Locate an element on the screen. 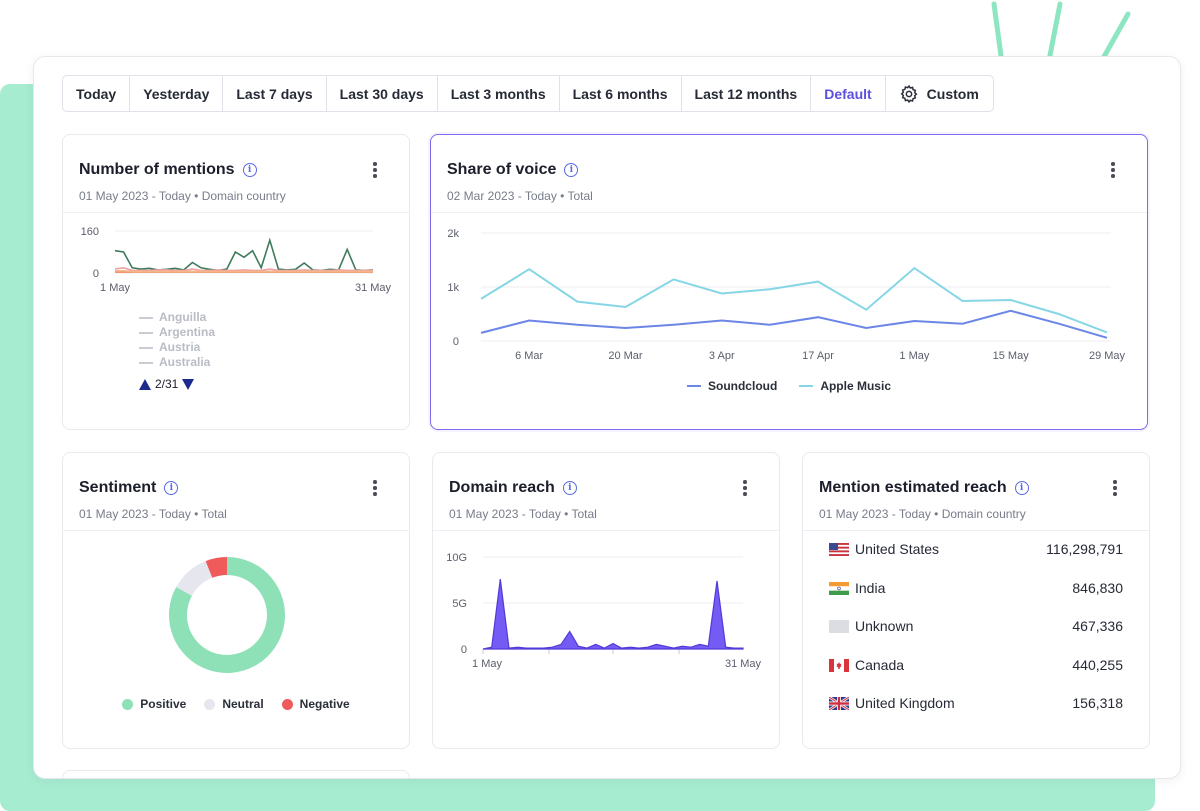  range-yesterday: Yesterday is located at coordinates (177, 93).